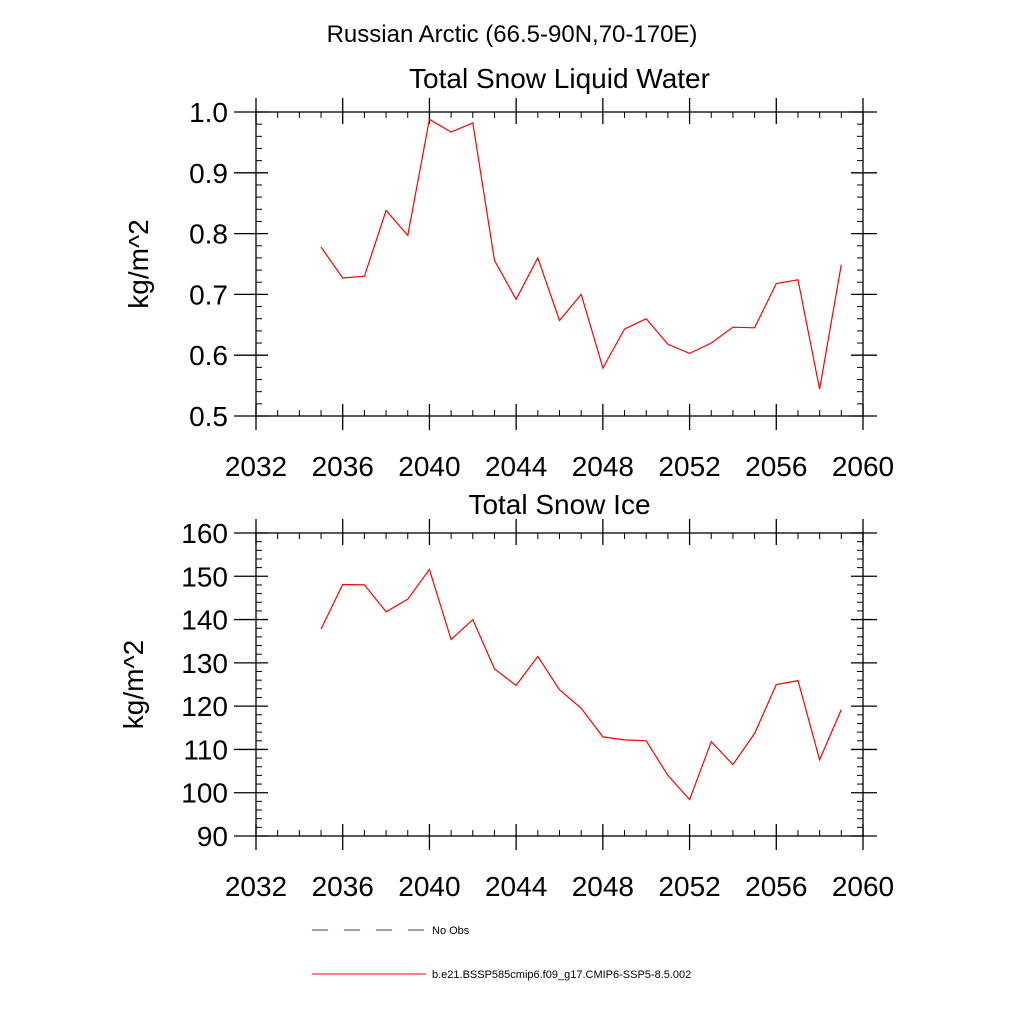 Image resolution: width=1024 pixels, height=1024 pixels. What do you see at coordinates (204, 576) in the screenshot?
I see `y-tick-label: 150` at bounding box center [204, 576].